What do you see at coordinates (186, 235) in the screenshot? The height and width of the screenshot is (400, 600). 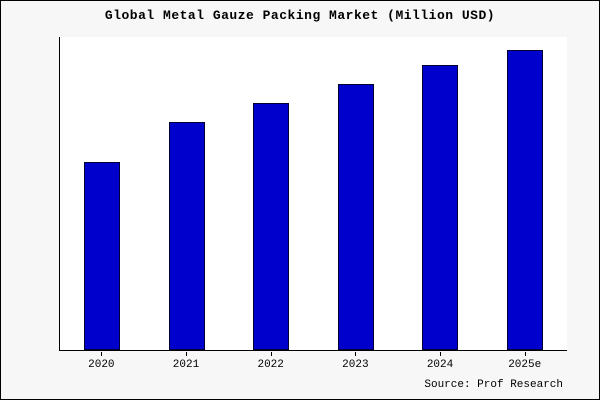 I see `bar-2021` at bounding box center [186, 235].